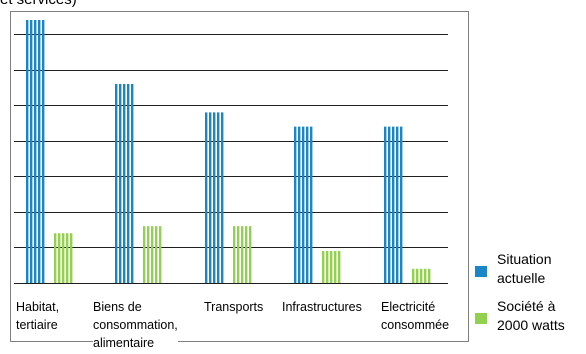 The image size is (586, 354). I want to click on legend-label-line: Société à, so click(526, 306).